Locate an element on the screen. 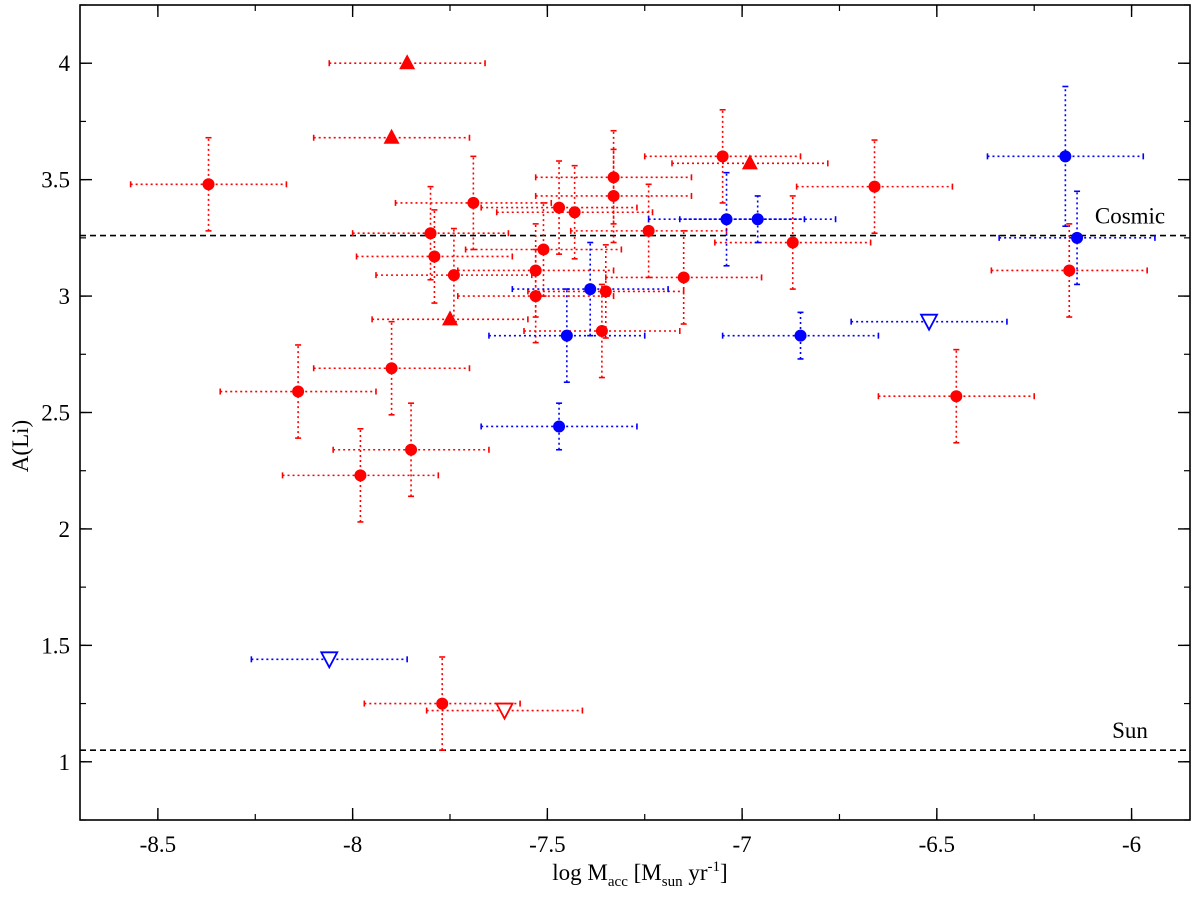  x-tick-label: -8.5 is located at coordinates (158, 844).